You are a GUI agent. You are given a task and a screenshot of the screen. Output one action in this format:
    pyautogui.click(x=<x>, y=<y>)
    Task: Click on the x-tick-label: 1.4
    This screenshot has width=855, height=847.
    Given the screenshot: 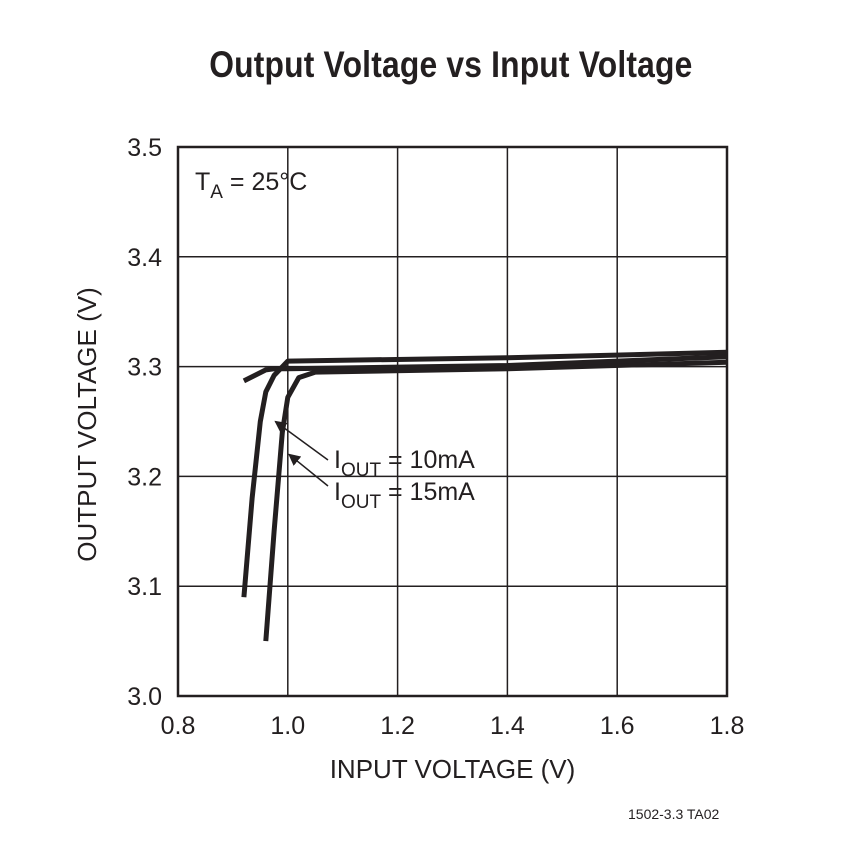 What is the action you would take?
    pyautogui.click(x=507, y=726)
    